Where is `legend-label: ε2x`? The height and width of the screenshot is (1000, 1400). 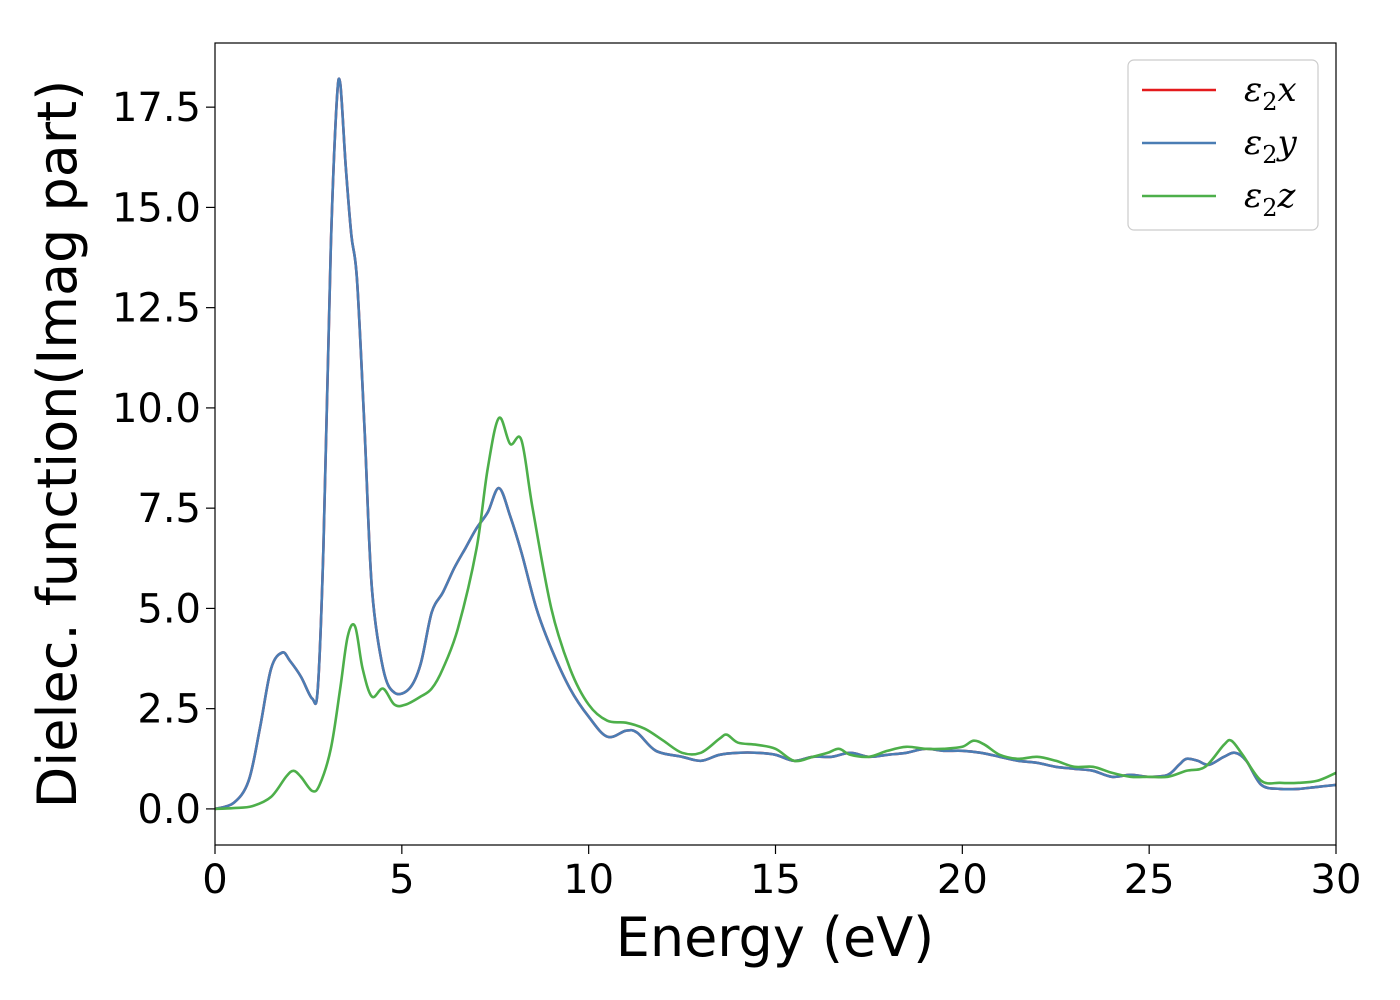 legend-label: ε2x is located at coordinates (1270, 93).